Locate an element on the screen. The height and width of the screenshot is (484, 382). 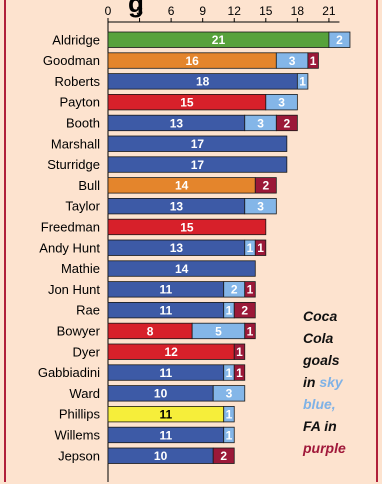
league-goals-label: 18 is located at coordinates (203, 82).